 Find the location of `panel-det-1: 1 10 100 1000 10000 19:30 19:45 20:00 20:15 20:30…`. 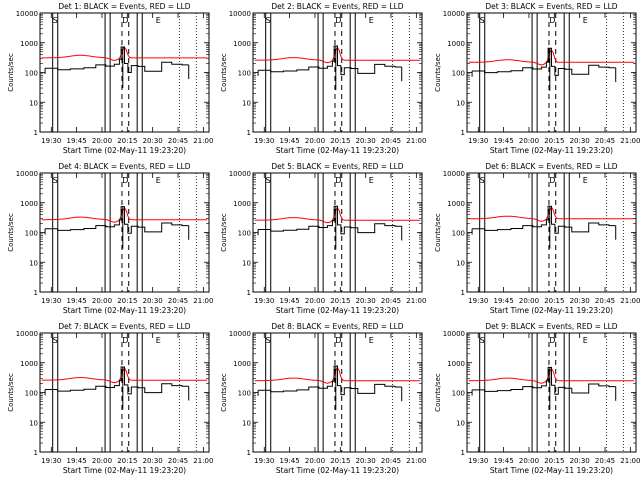

panel-det-1: 1 10 100 1000 10000 19:30 19:45 20:00 20:15 20:30… is located at coordinates (110, 78).